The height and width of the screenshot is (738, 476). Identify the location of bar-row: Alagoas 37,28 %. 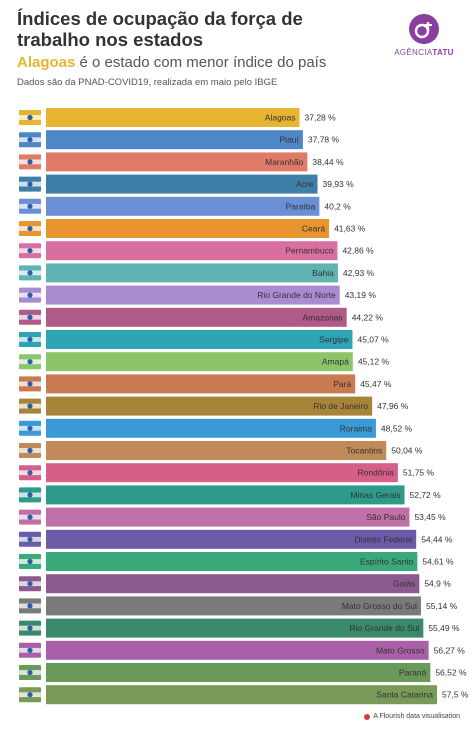
(177, 117).